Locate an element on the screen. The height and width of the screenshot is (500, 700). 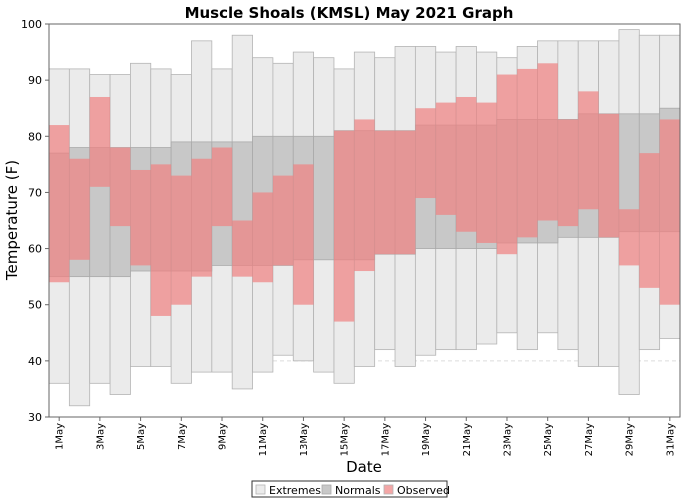
x-tick-label: 27May is located at coordinates (589, 439).